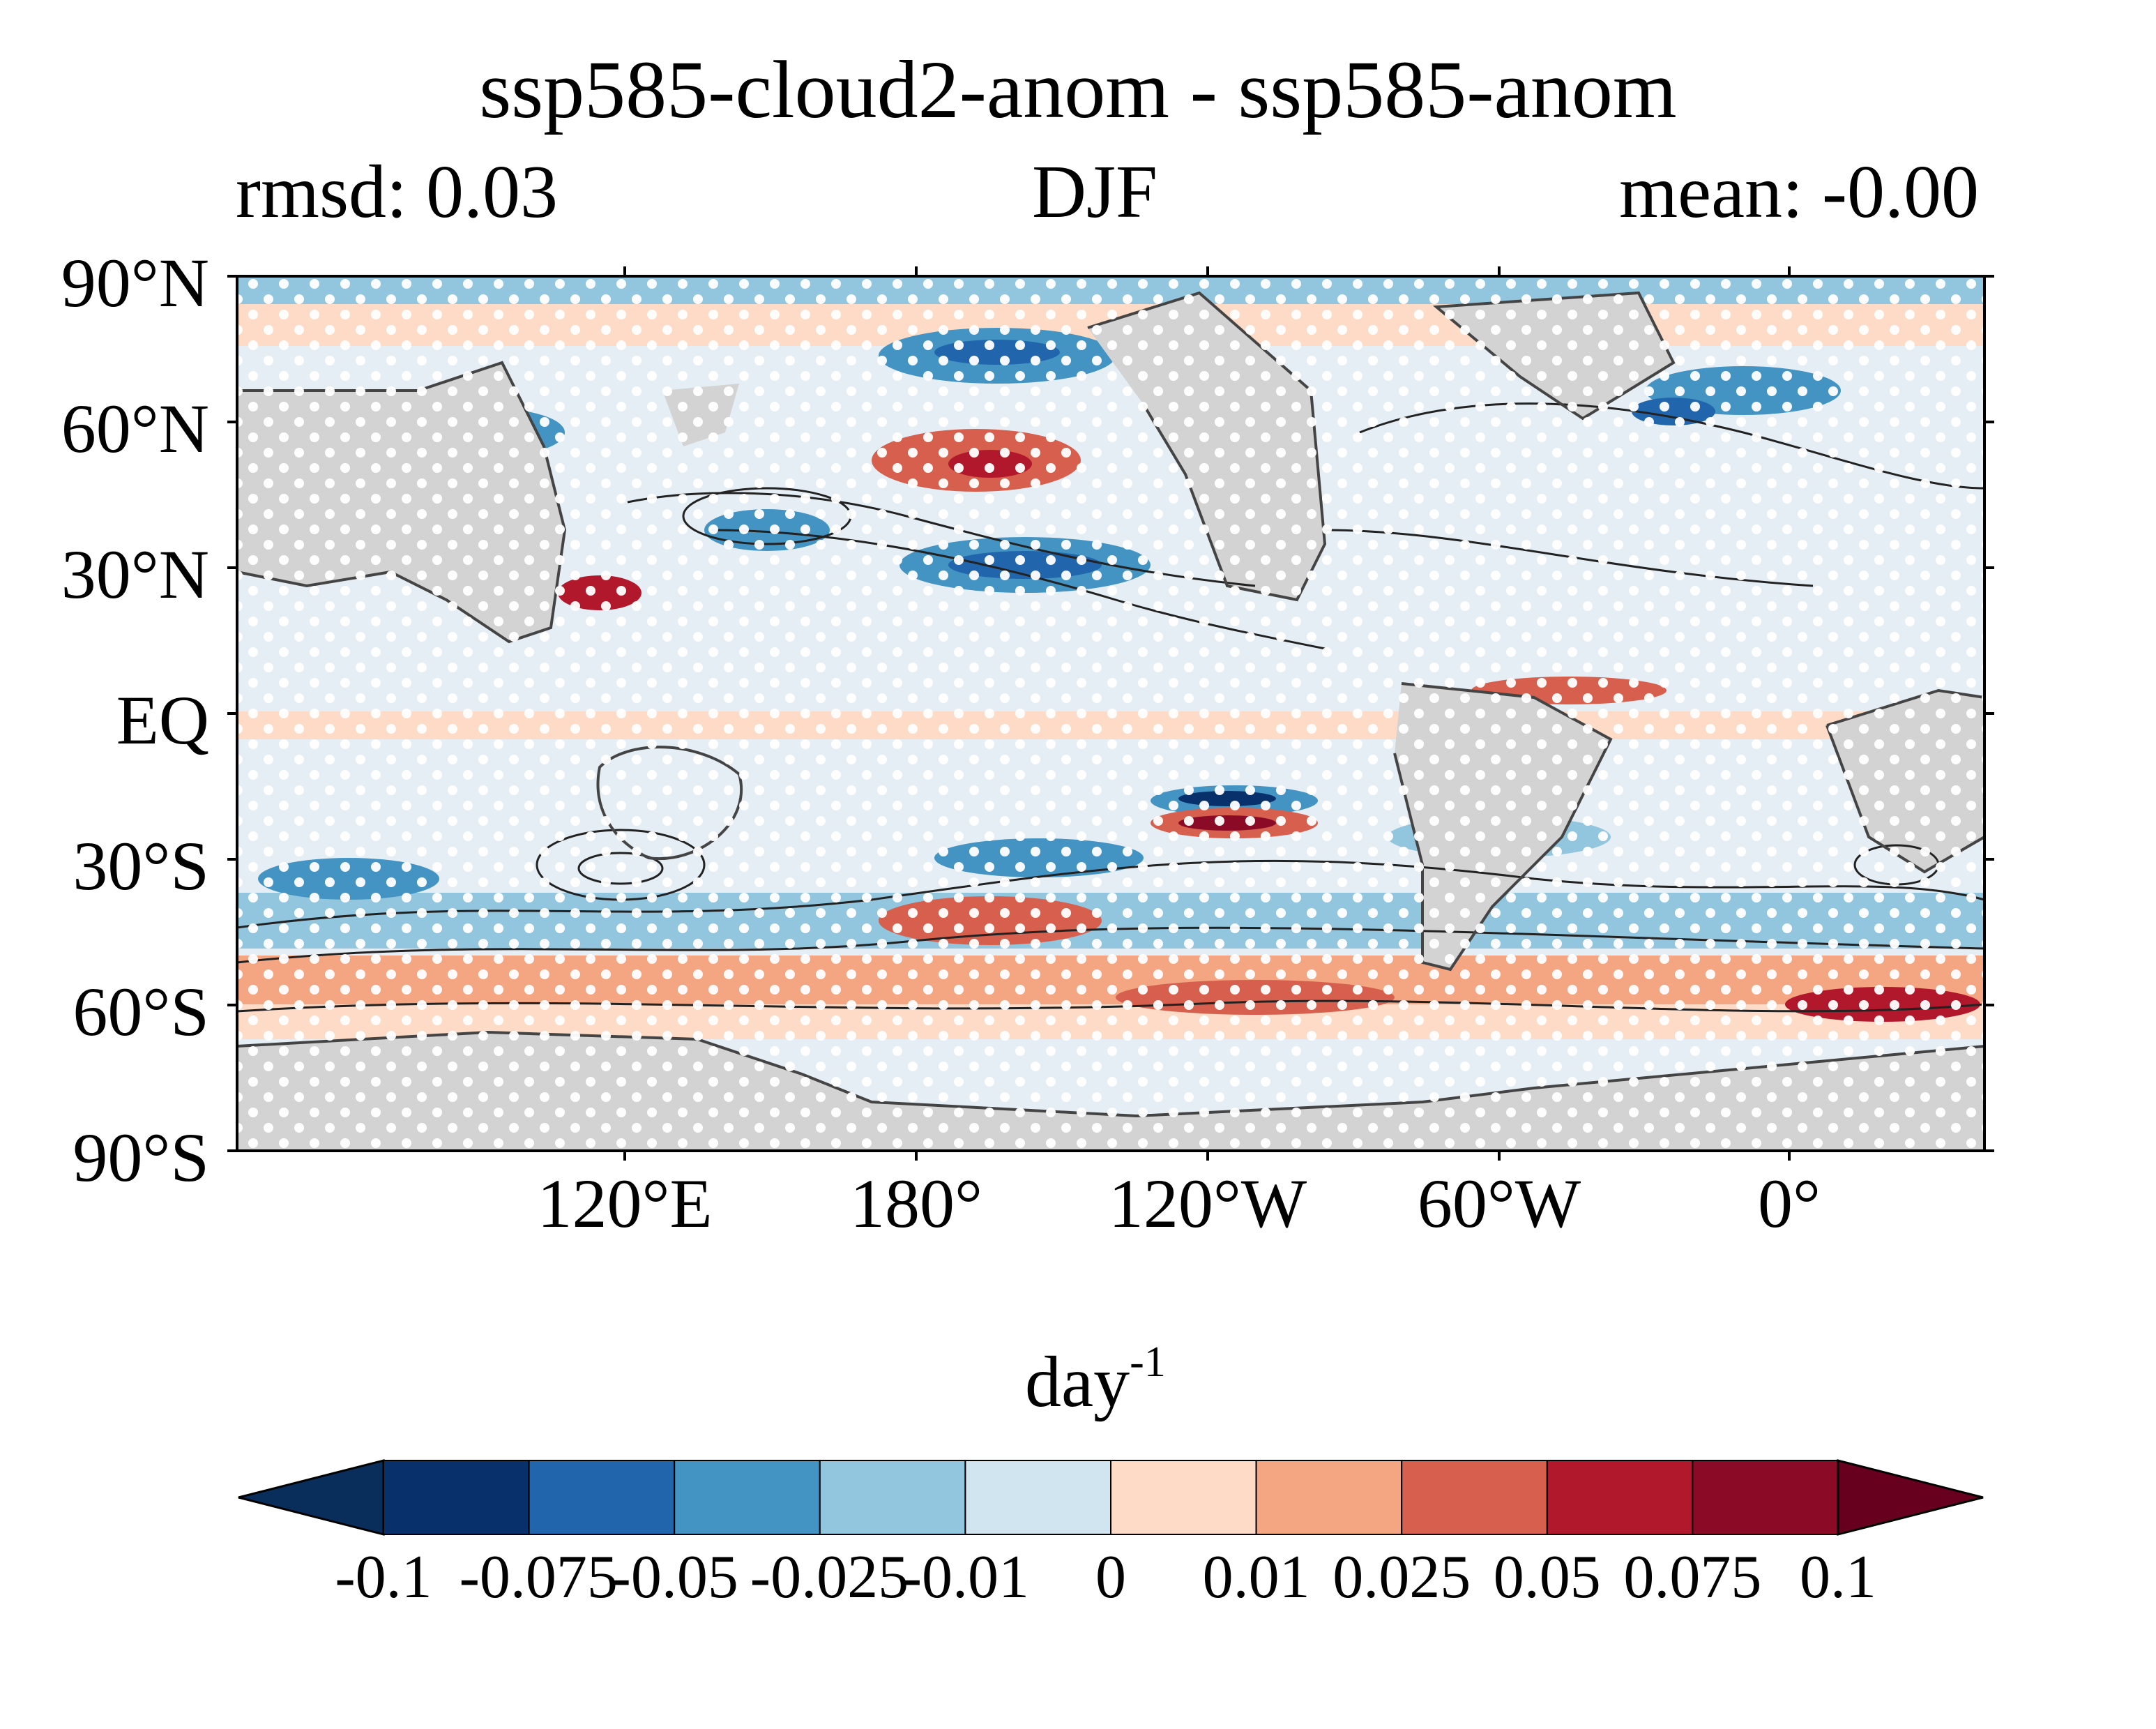 Image resolution: width=2156 pixels, height=1729 pixels. What do you see at coordinates (397, 193) in the screenshot?
I see `rmsd-label: rmsd: 0.03` at bounding box center [397, 193].